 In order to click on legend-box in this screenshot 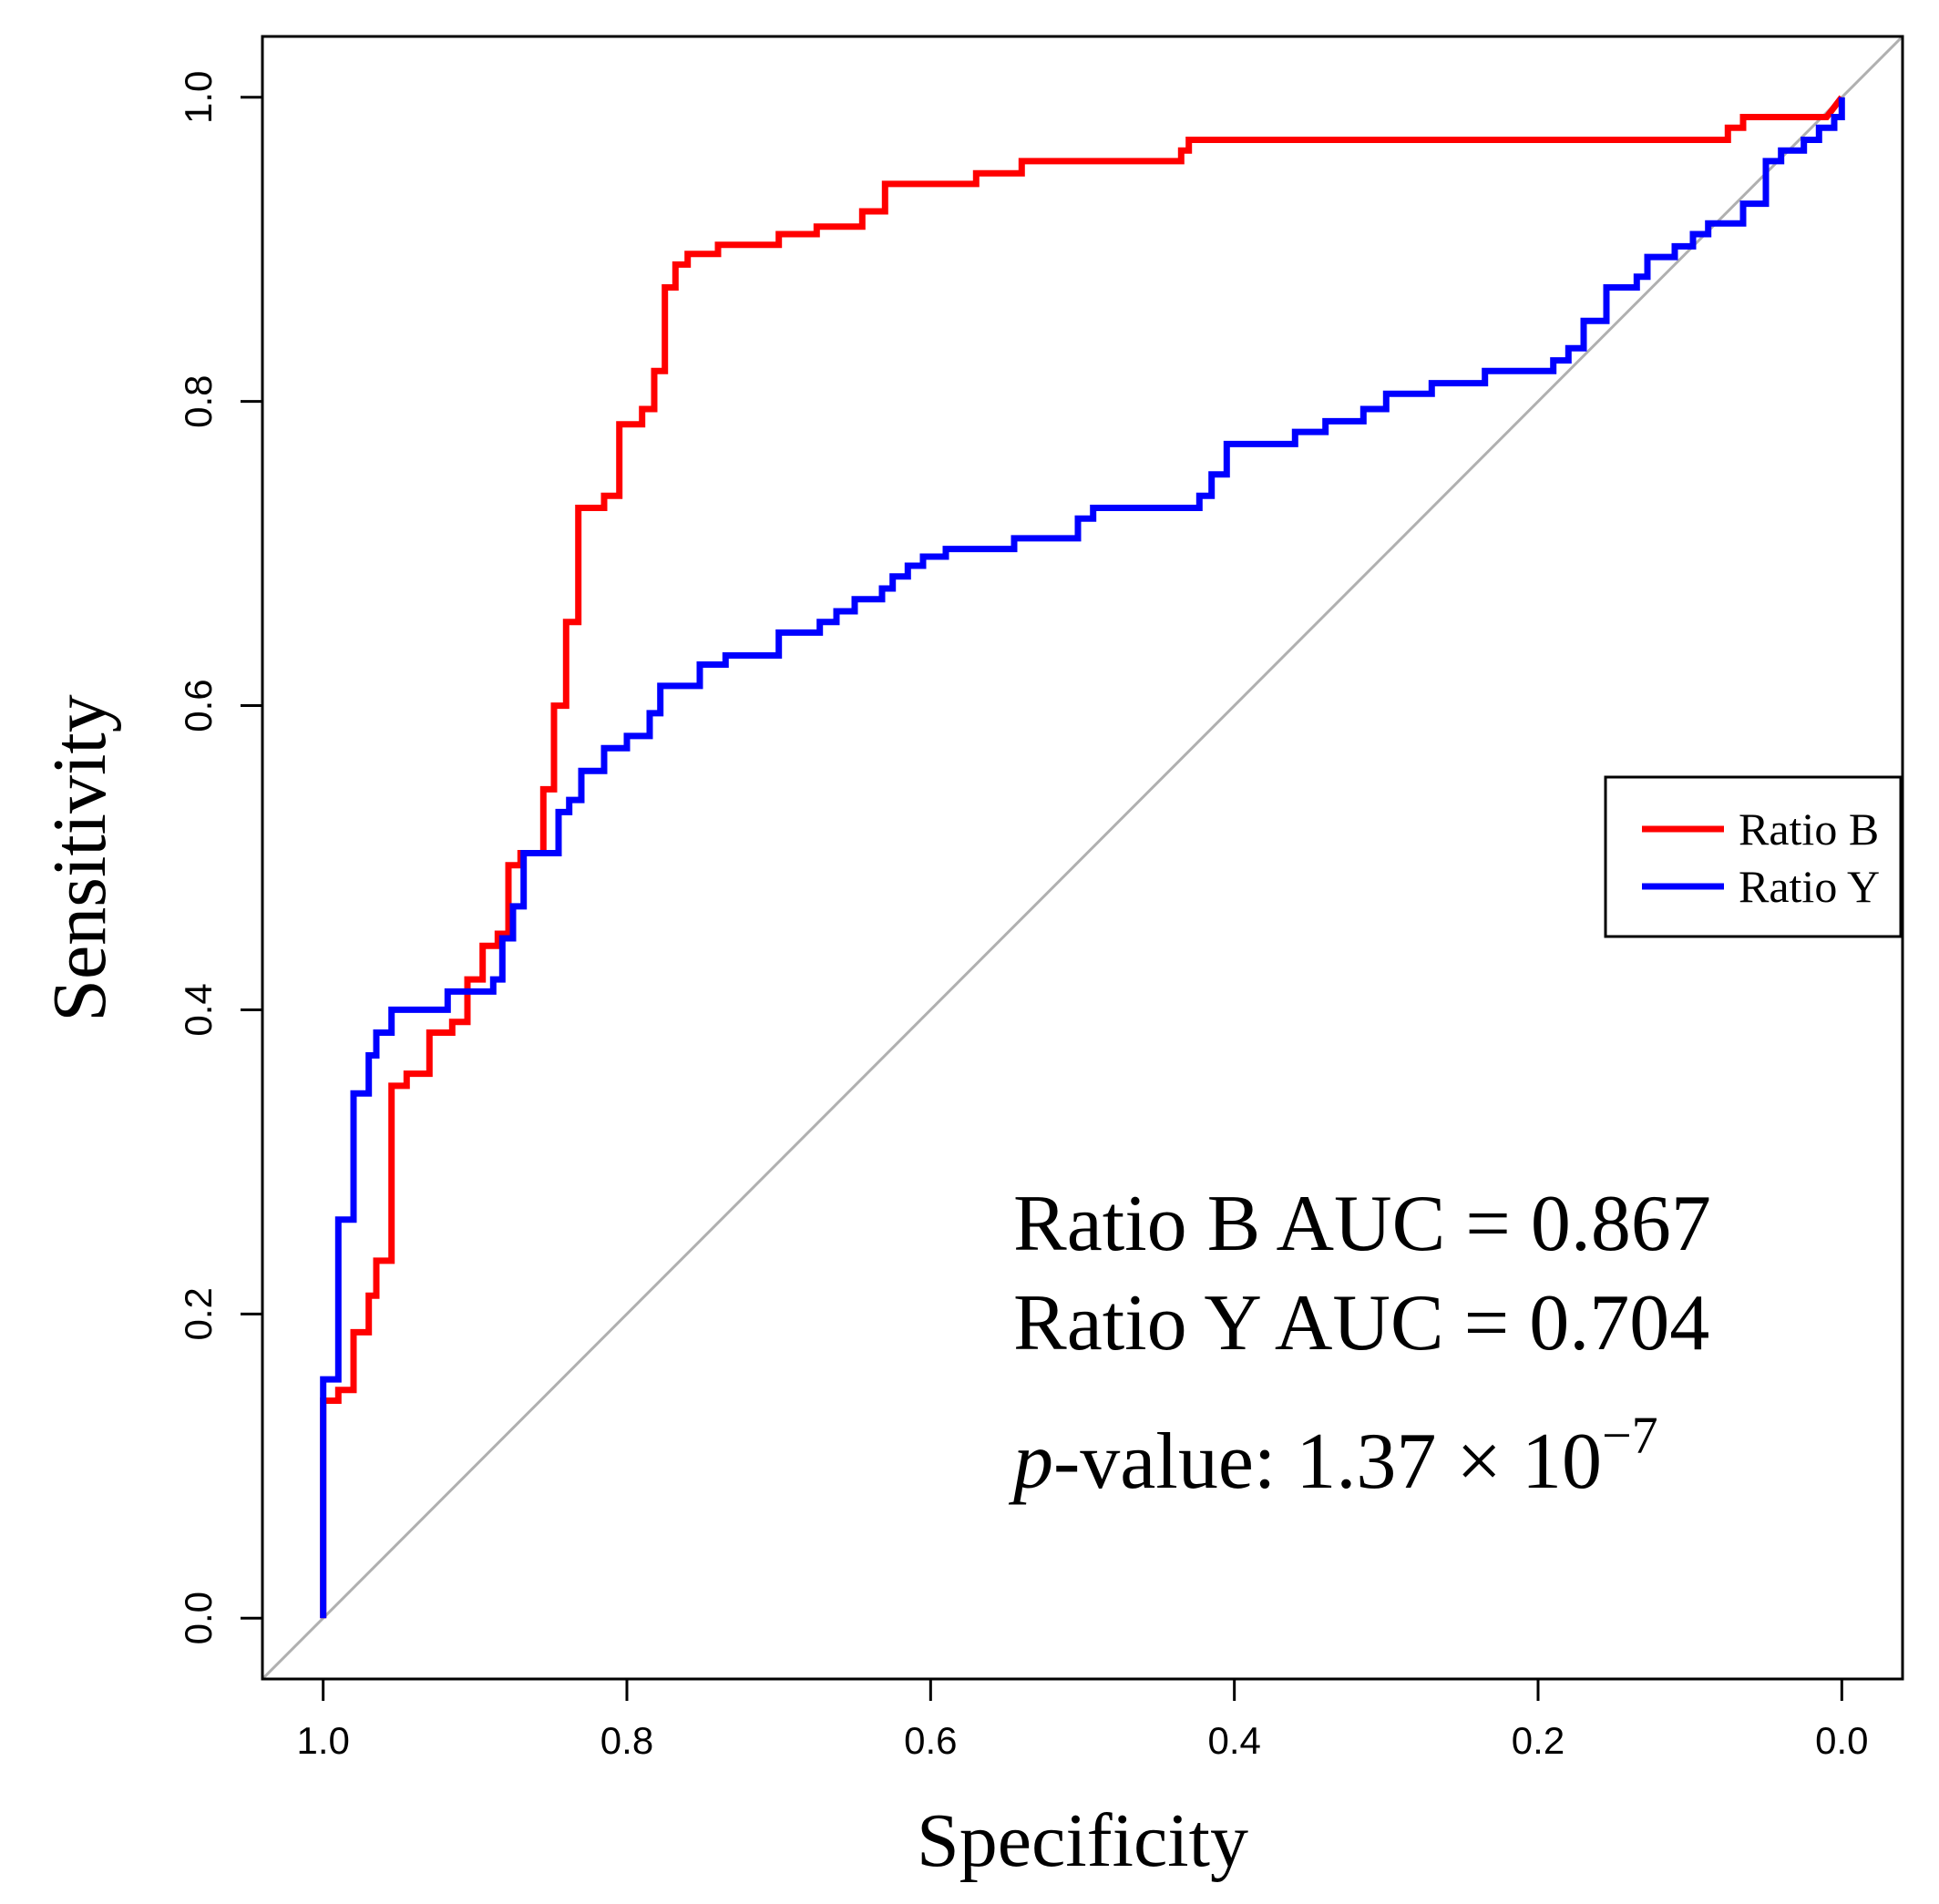, I will do `click(1754, 857)`.